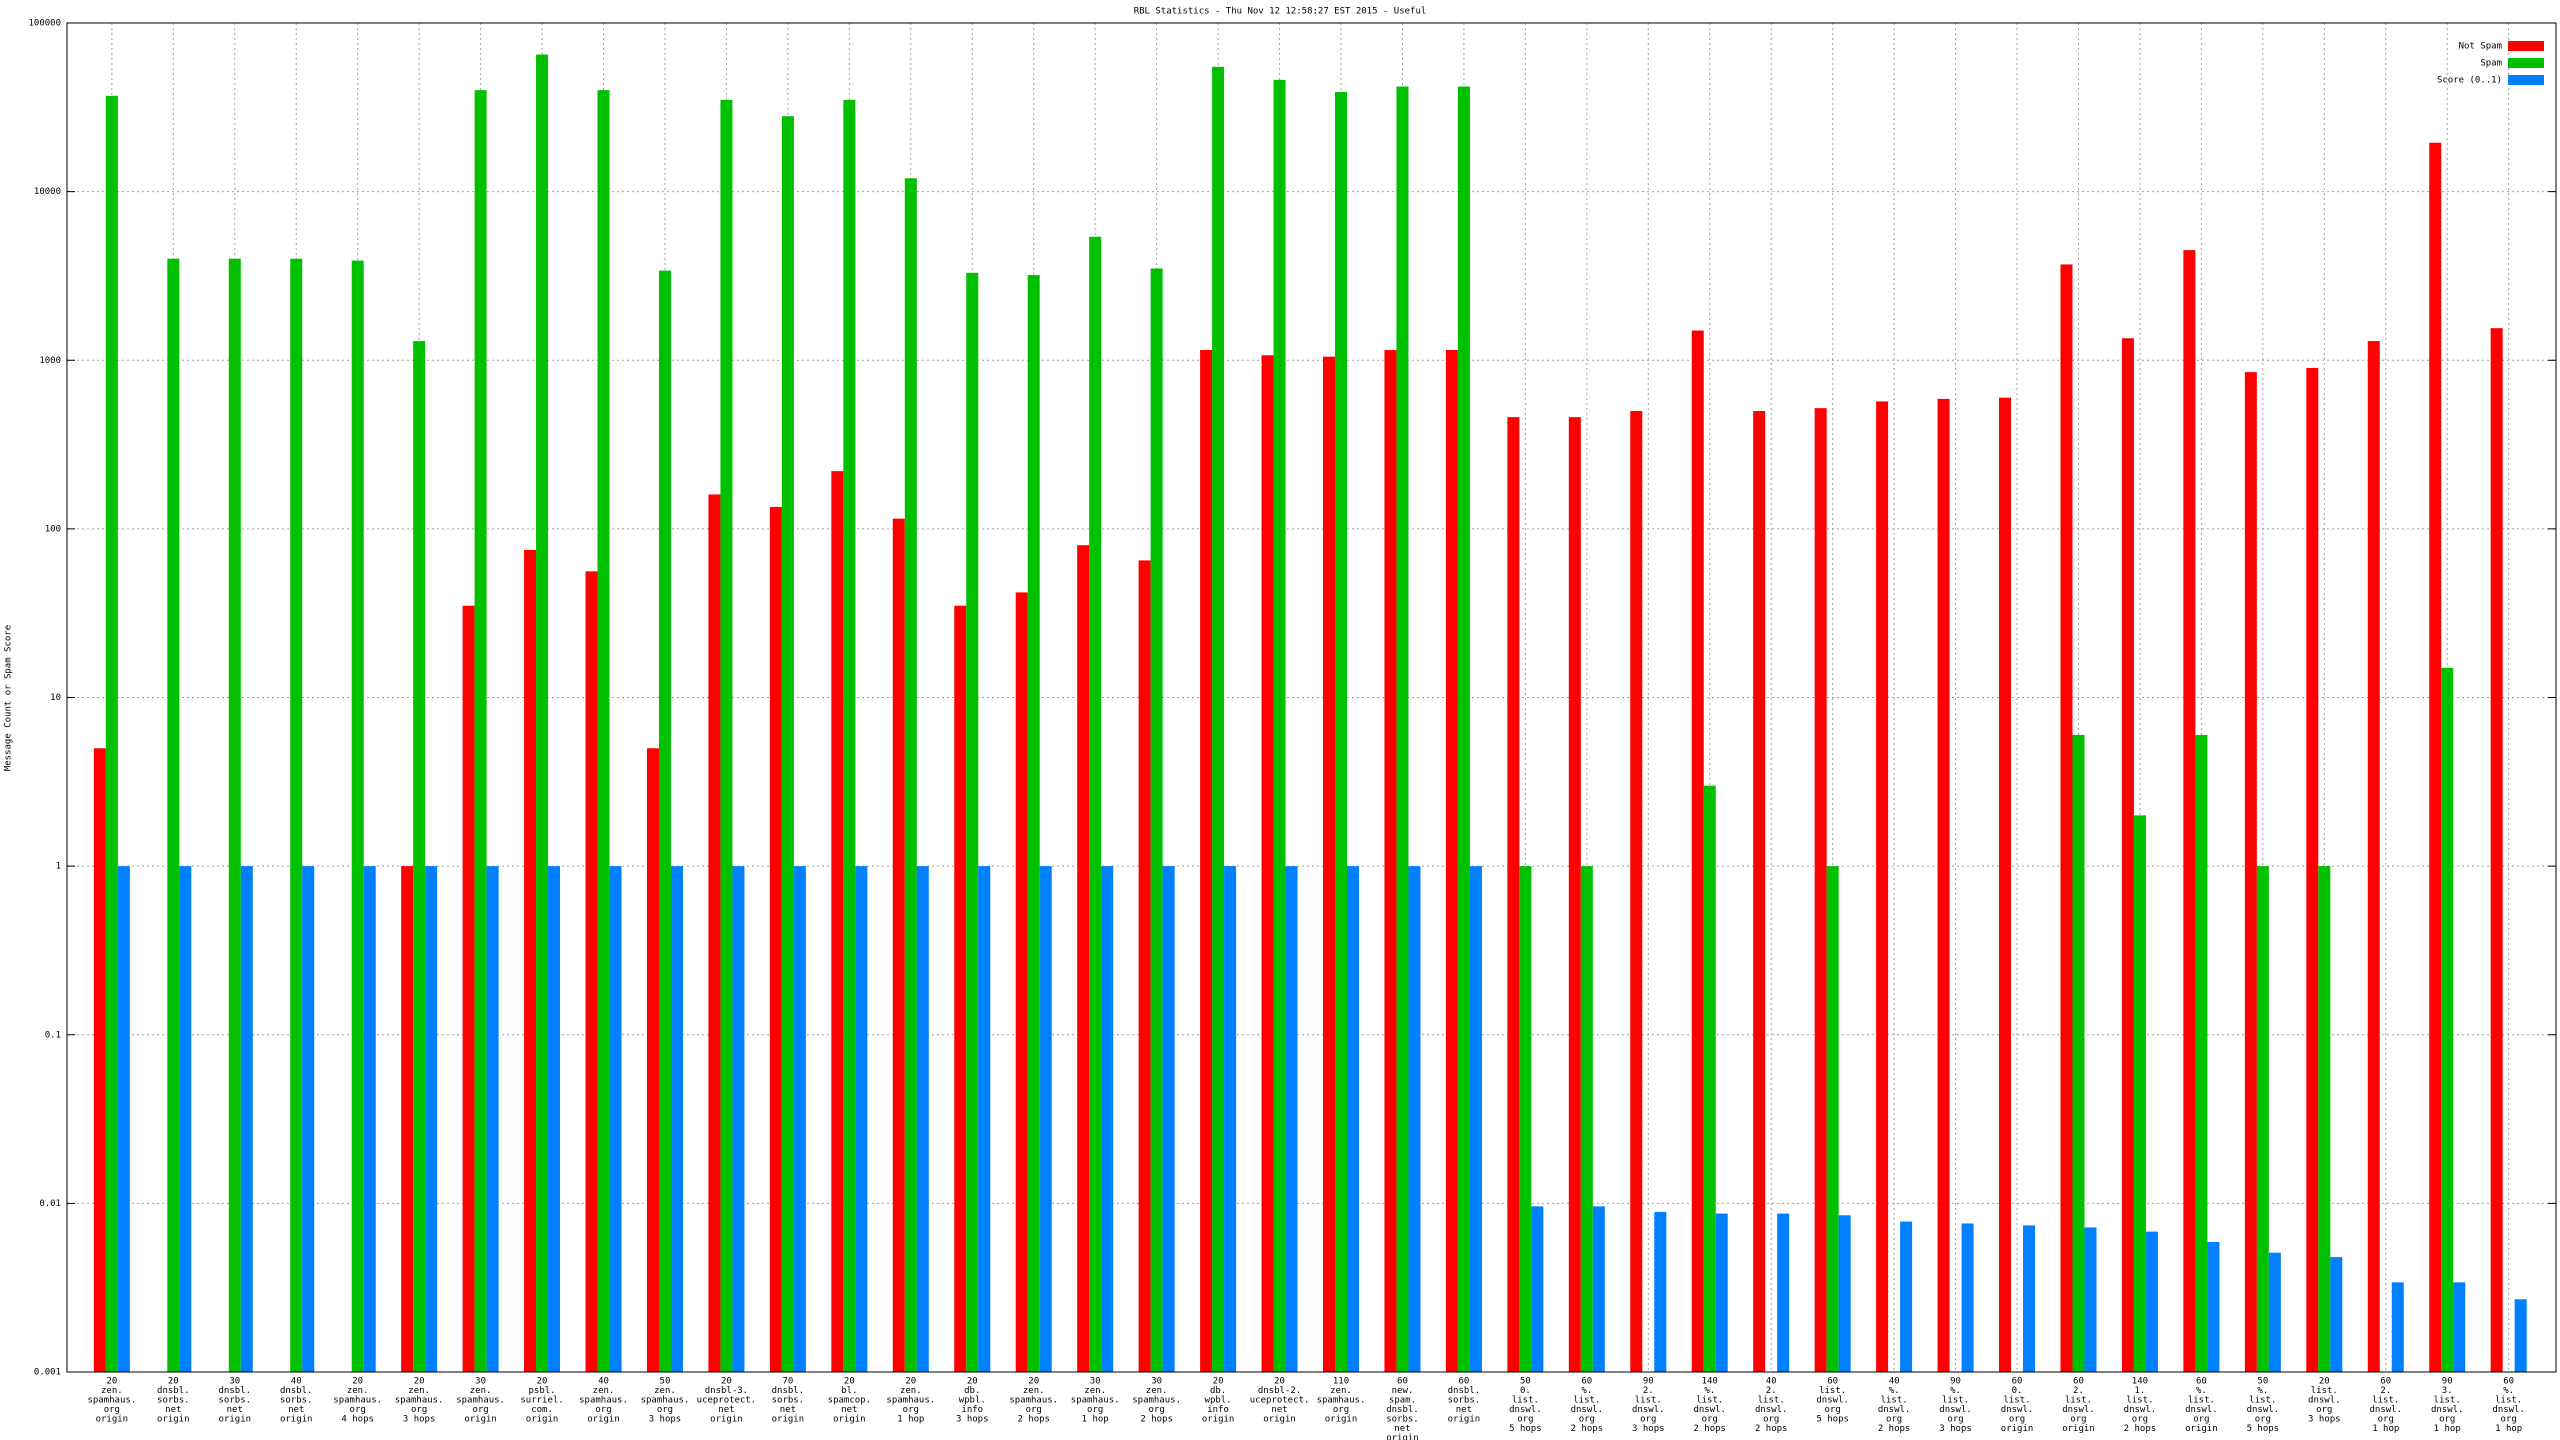 Image resolution: width=2560 pixels, height=1440 pixels. Describe the element at coordinates (53, 529) in the screenshot. I see `y-tick-label: 100` at that location.